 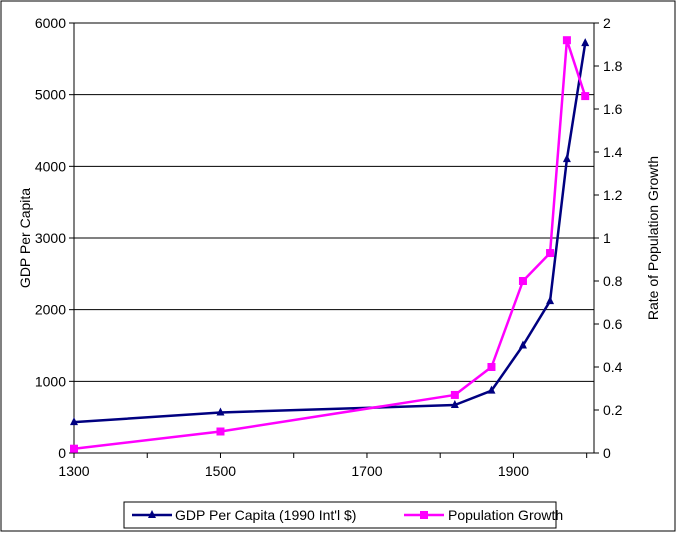 I want to click on y-right-tick-label: 0.2, so click(x=613, y=410).